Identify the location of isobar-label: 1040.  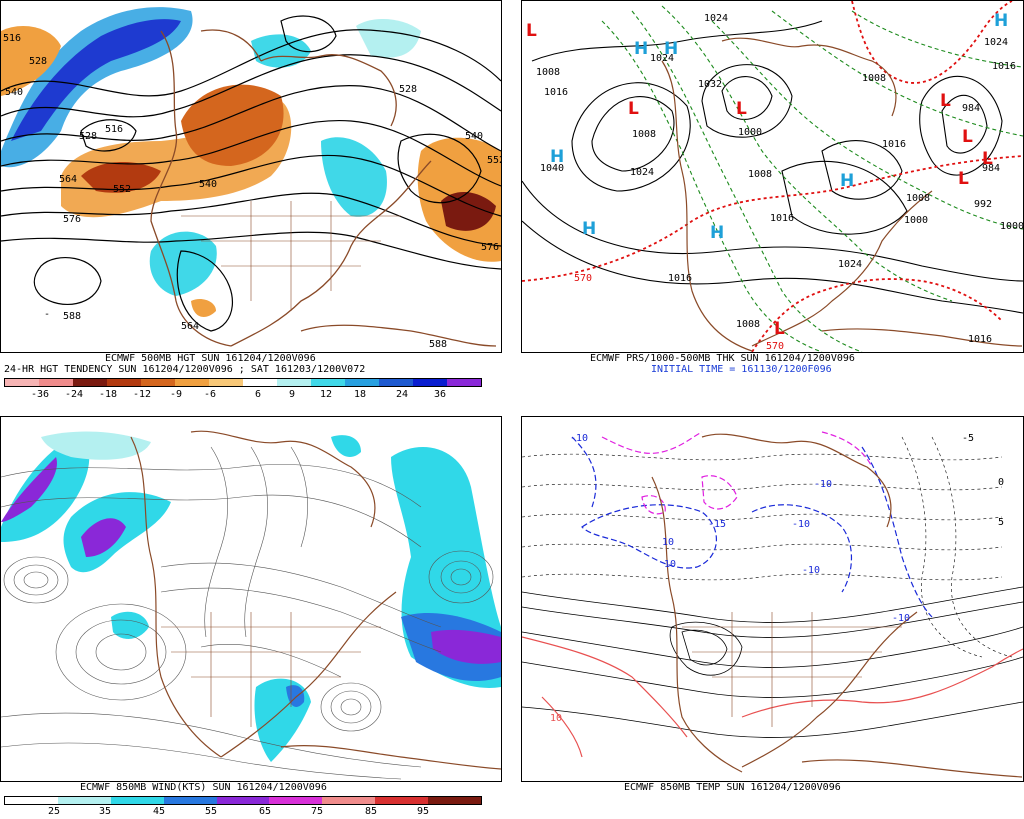
(552, 168).